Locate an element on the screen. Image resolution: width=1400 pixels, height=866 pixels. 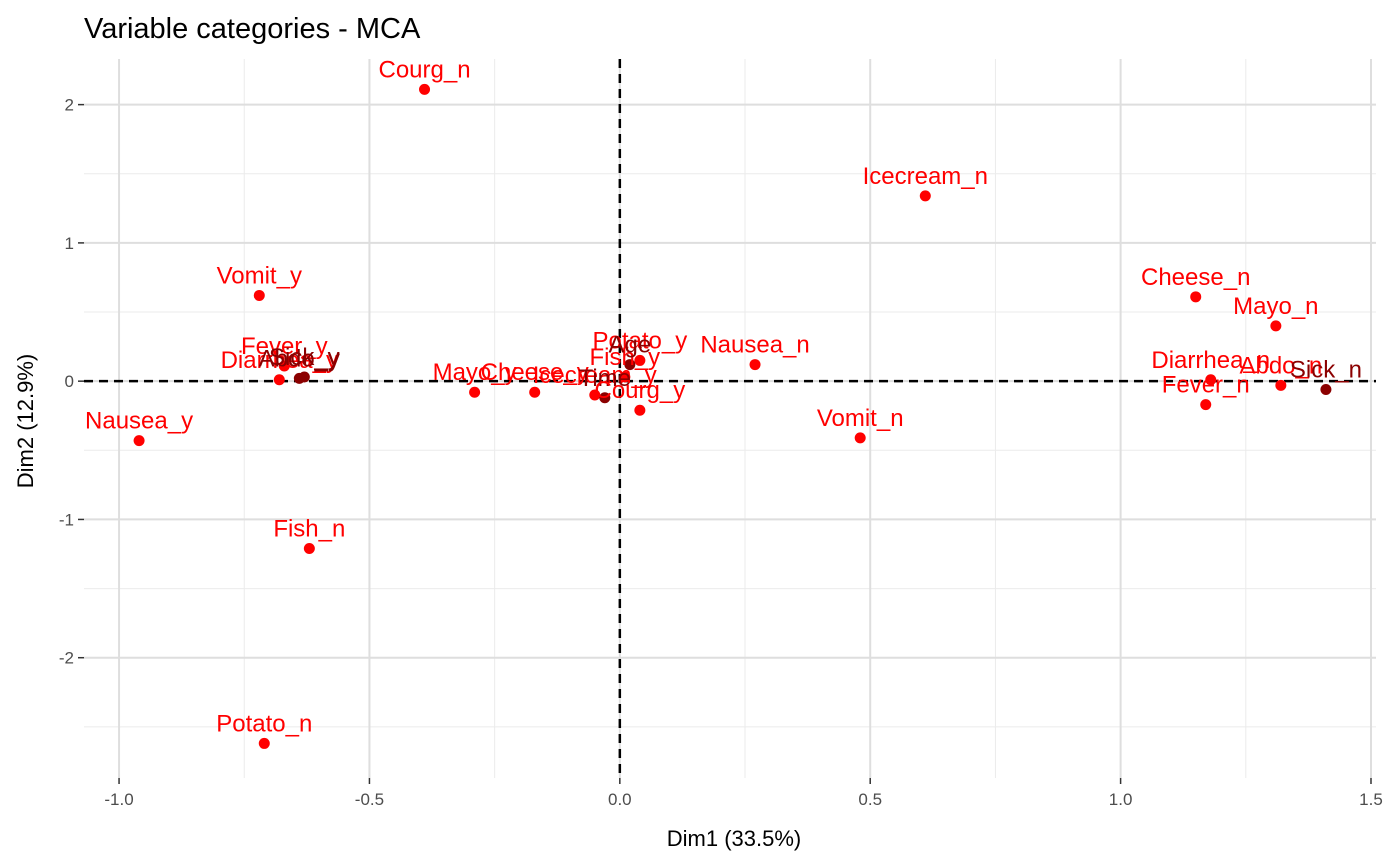
point-label: Fish_y is located at coordinates (624, 357).